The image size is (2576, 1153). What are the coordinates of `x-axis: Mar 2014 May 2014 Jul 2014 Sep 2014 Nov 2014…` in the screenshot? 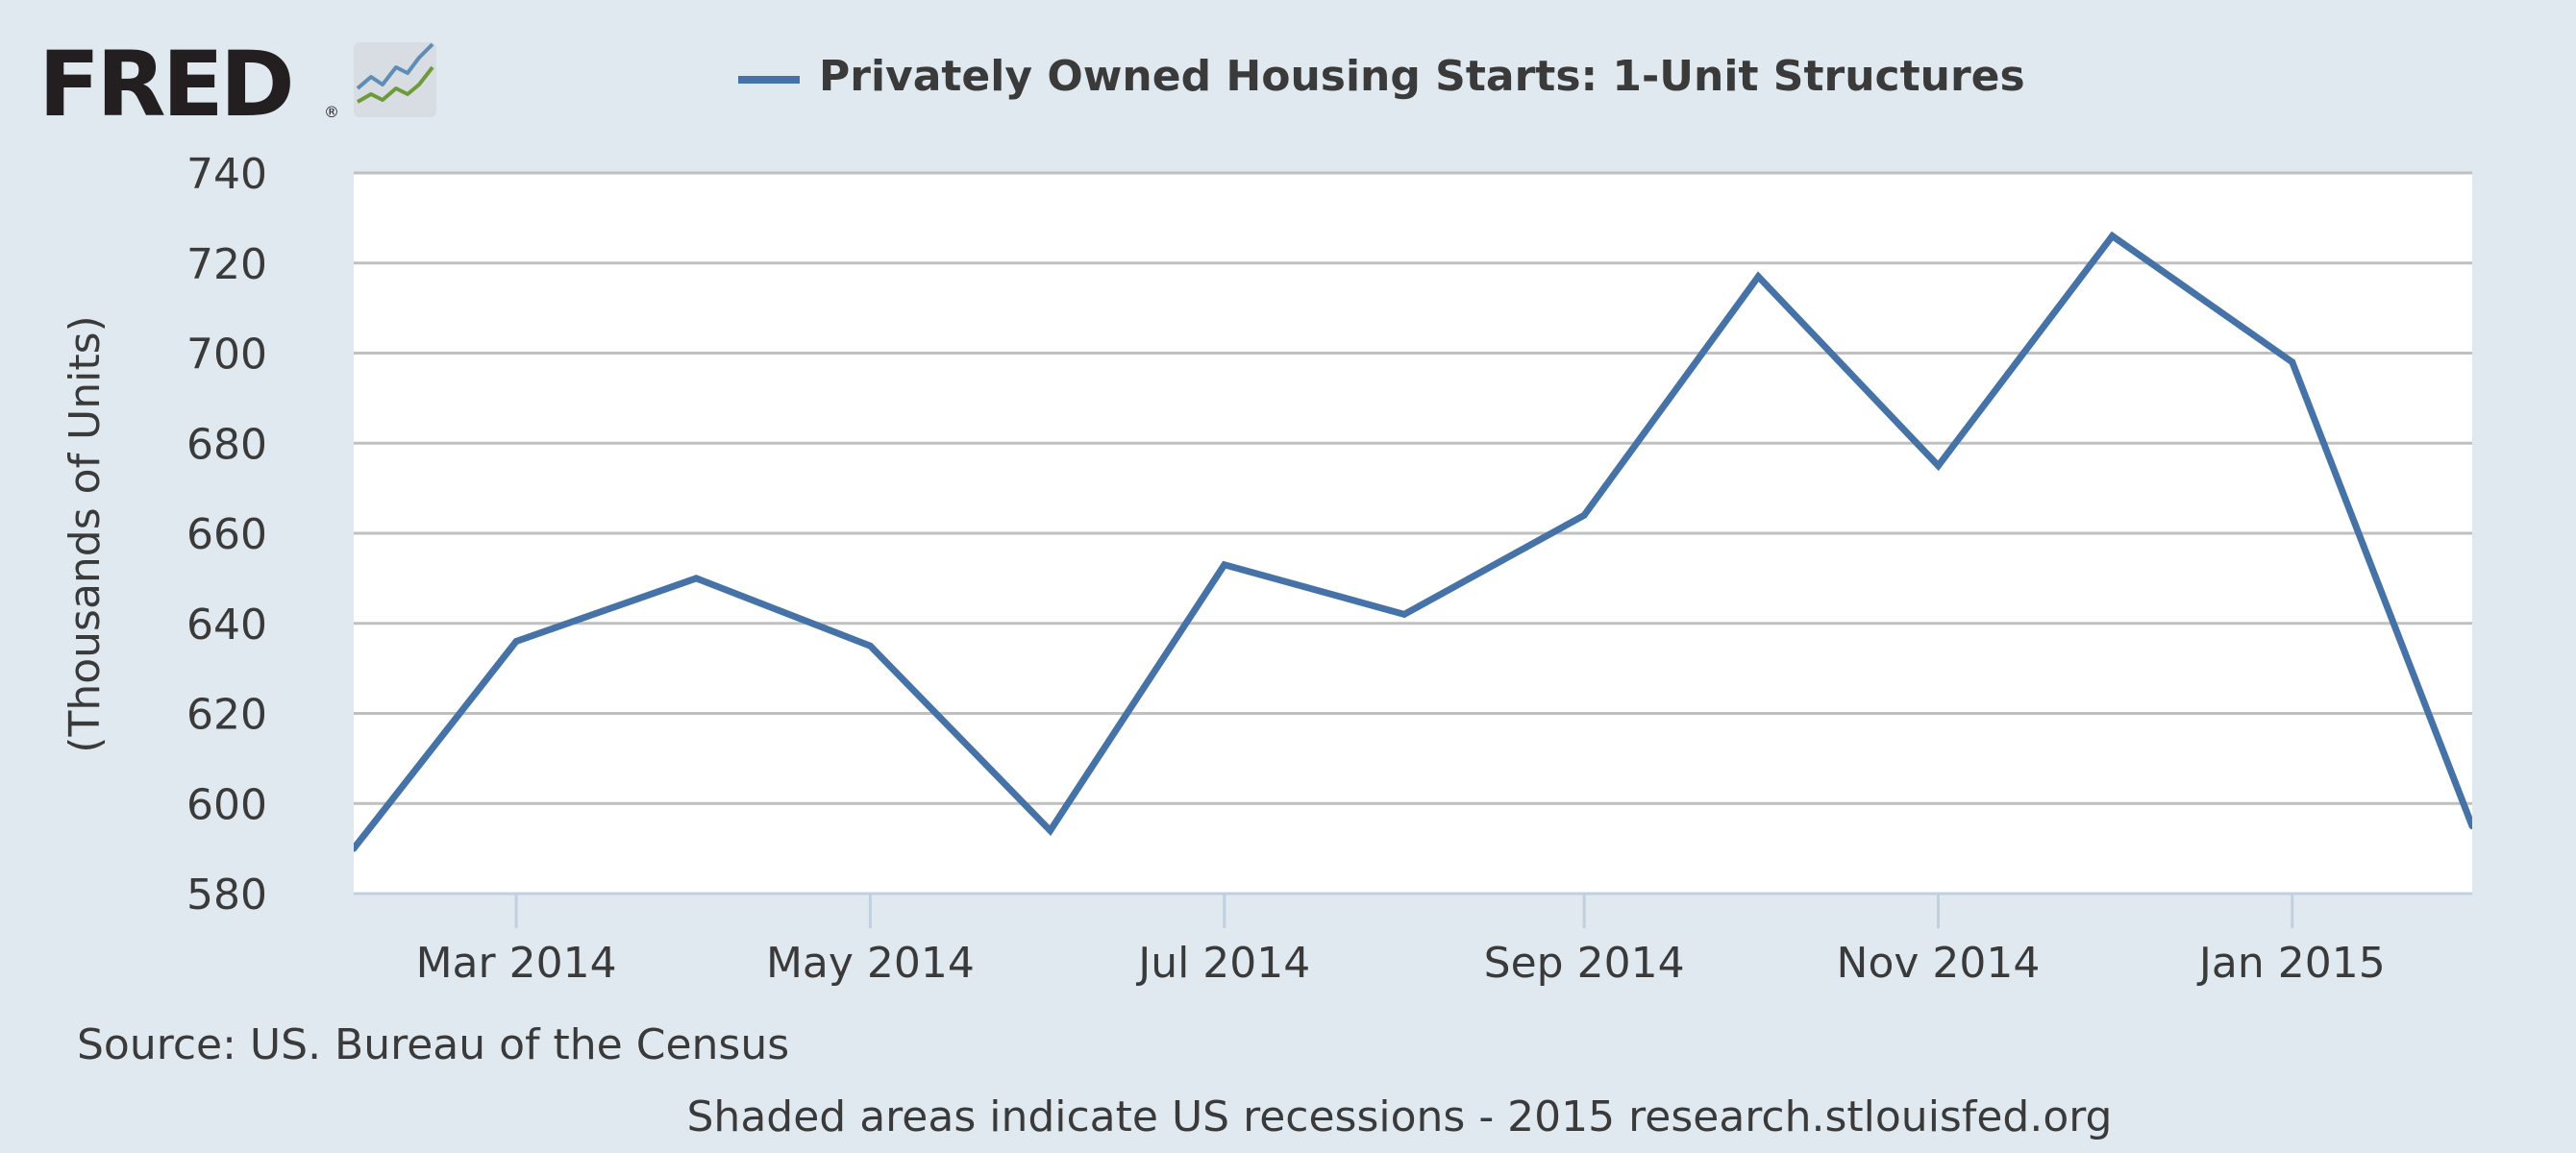 It's located at (1401, 941).